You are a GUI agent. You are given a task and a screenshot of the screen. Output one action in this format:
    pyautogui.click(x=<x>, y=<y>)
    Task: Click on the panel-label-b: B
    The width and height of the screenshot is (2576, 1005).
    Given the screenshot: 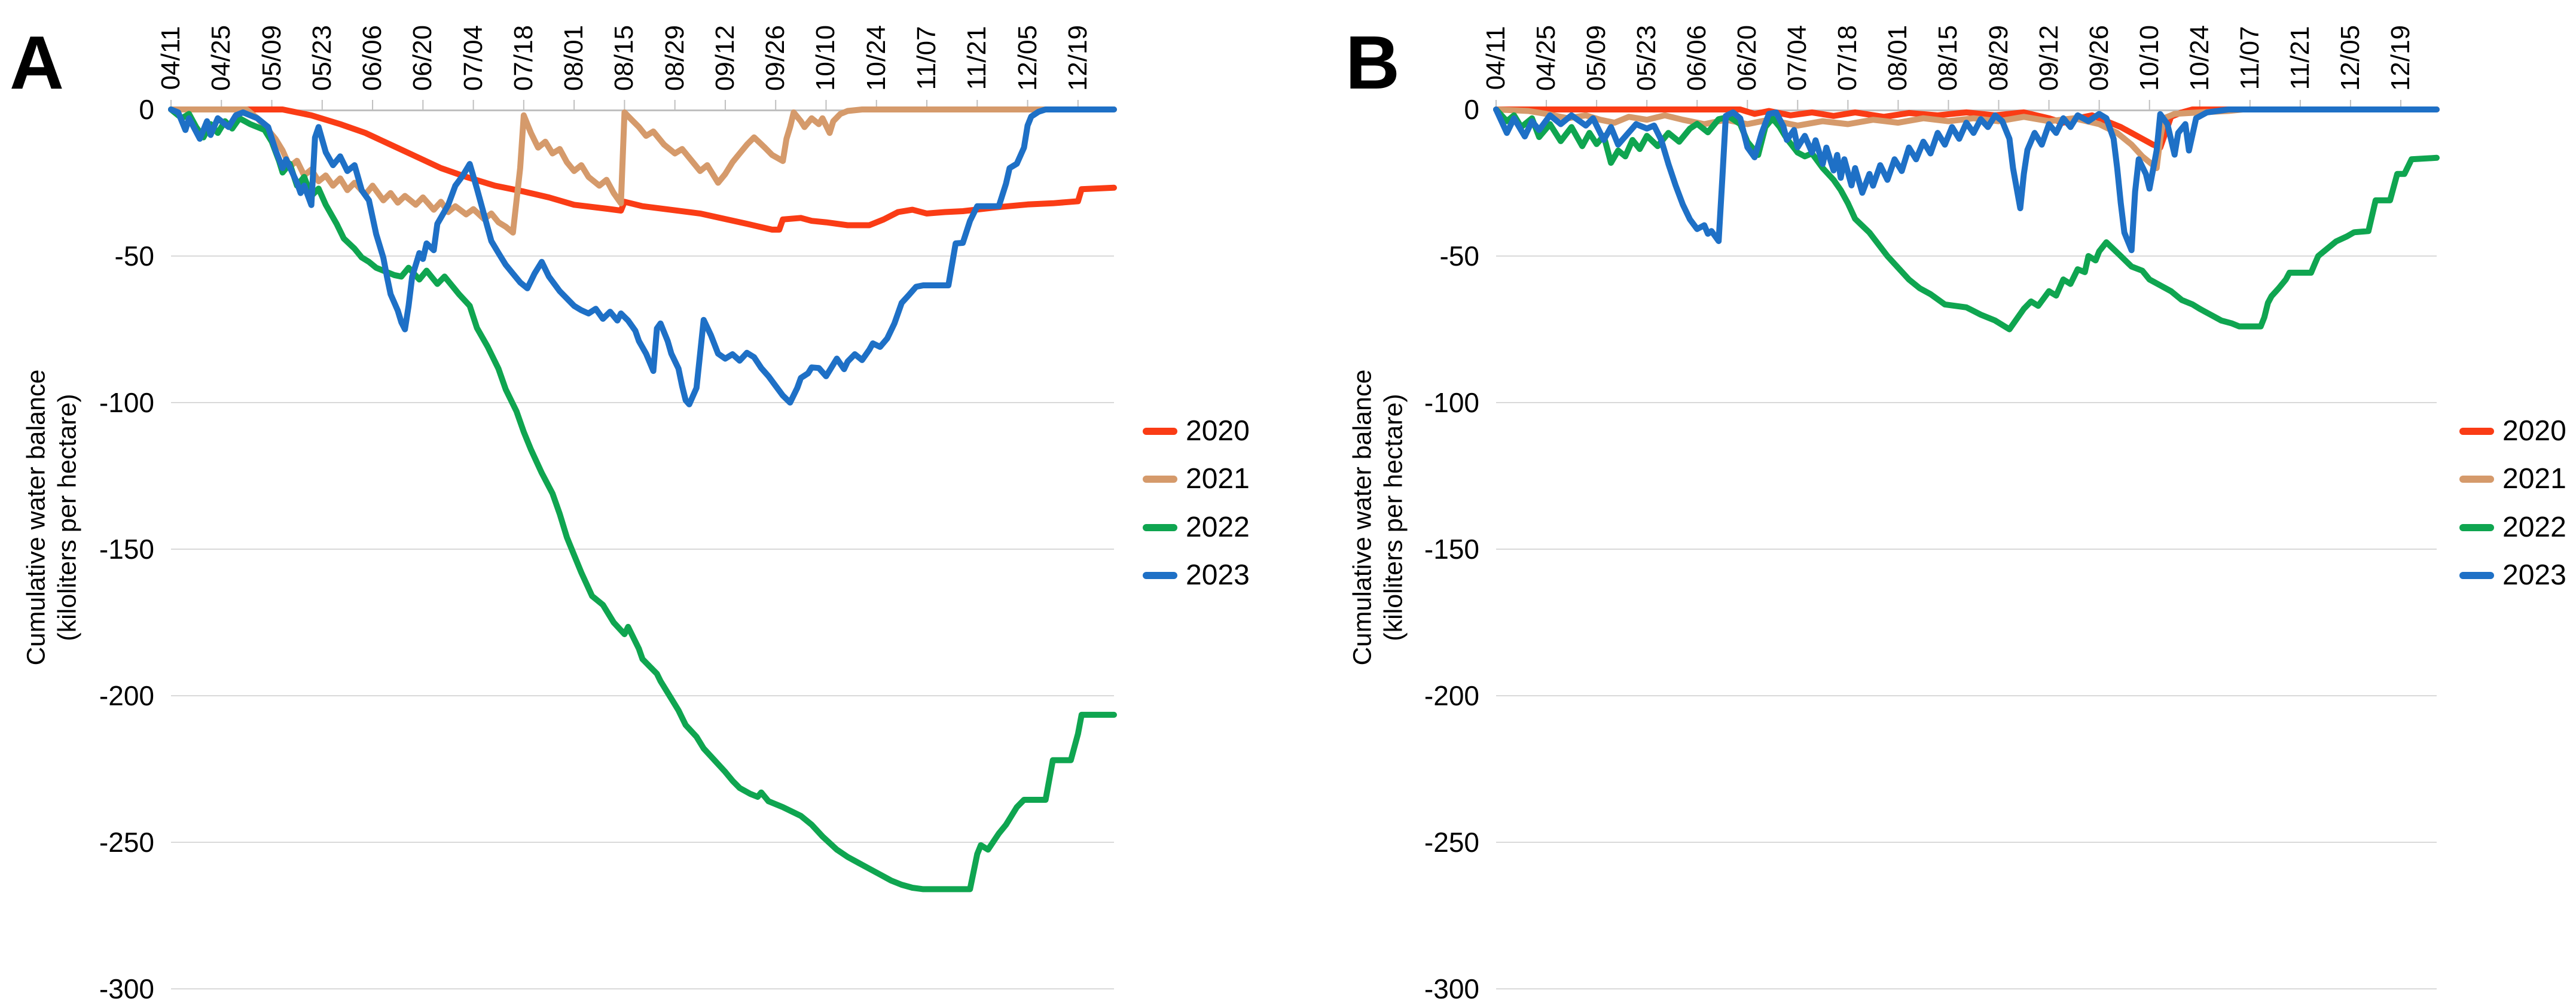 What is the action you would take?
    pyautogui.click(x=1372, y=62)
    